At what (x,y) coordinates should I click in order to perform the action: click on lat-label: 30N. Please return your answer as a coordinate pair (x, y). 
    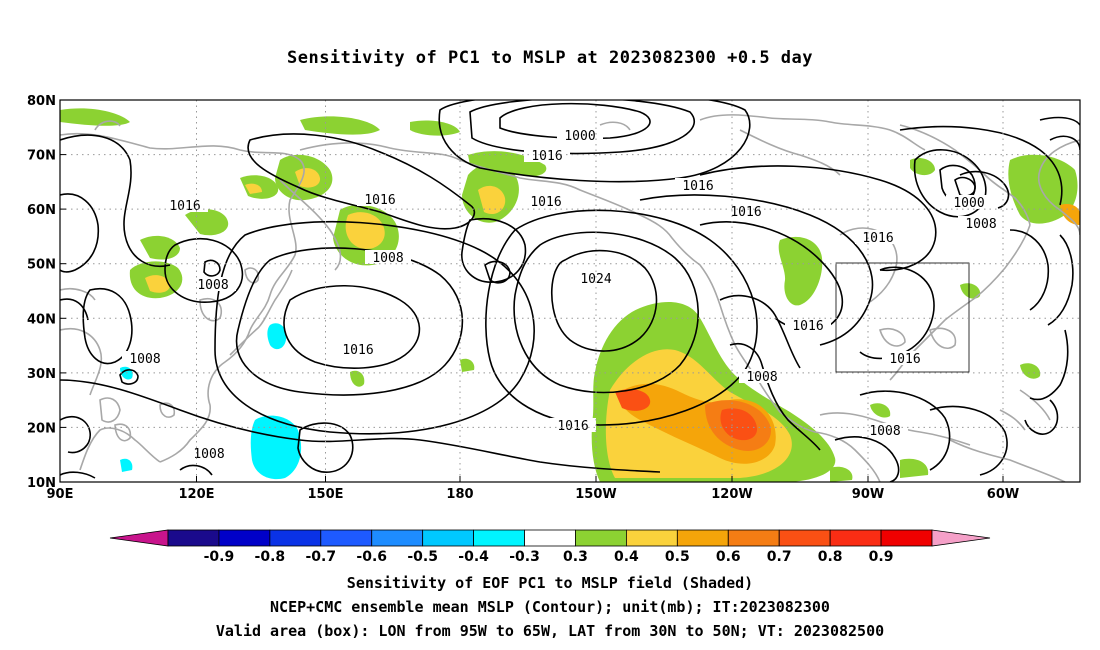
    Looking at the image, I should click on (41, 374).